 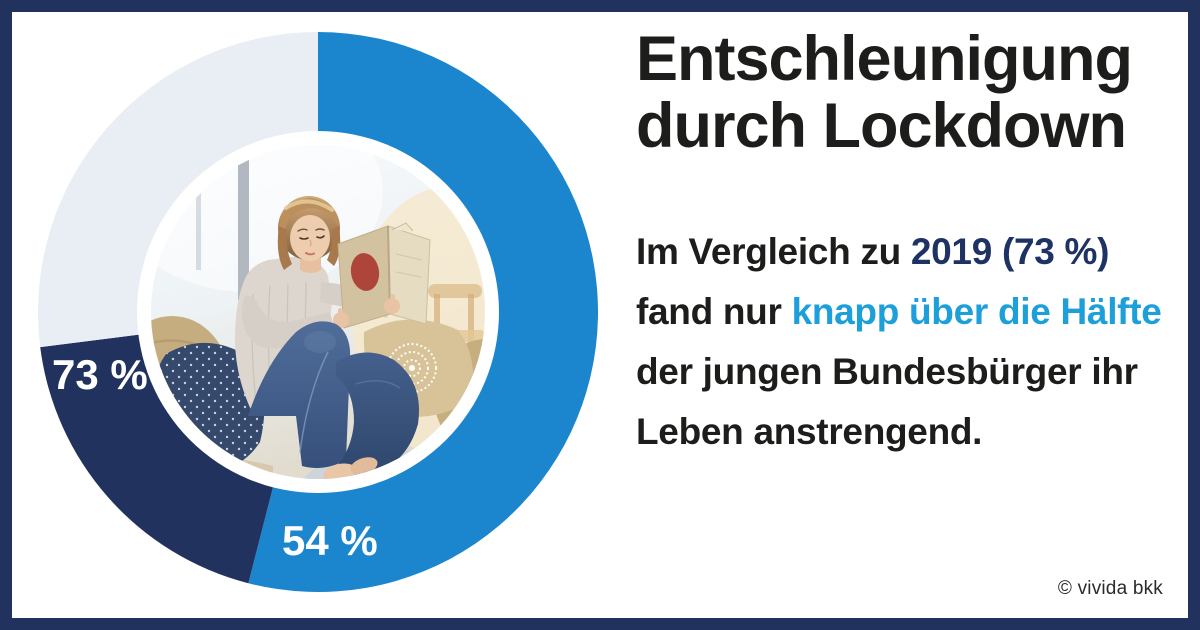 What do you see at coordinates (887, 371) in the screenshot?
I see `body-line: der jungen Bundesbürger ihr` at bounding box center [887, 371].